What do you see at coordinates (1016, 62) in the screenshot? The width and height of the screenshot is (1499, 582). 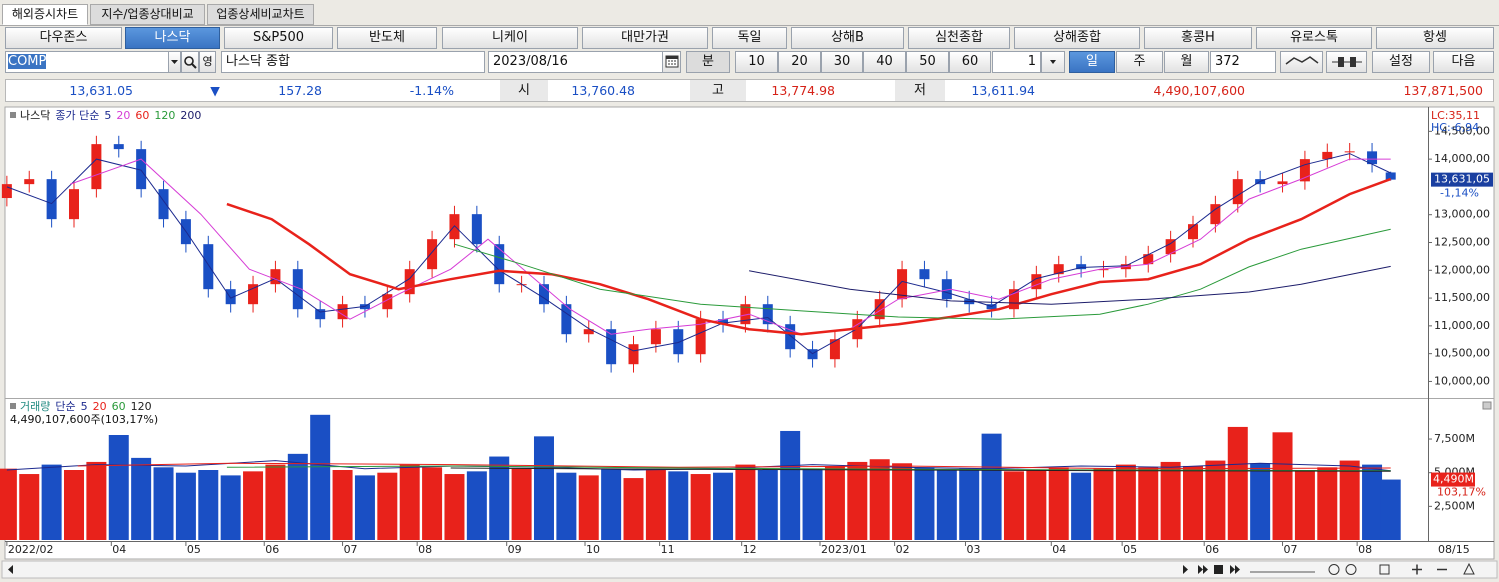 I see `step-select: 1` at bounding box center [1016, 62].